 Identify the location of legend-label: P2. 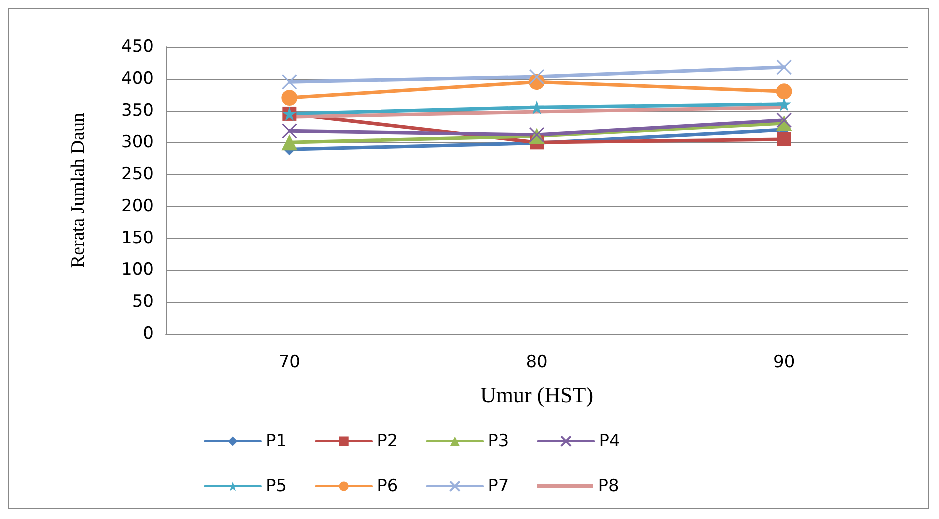
(387, 442).